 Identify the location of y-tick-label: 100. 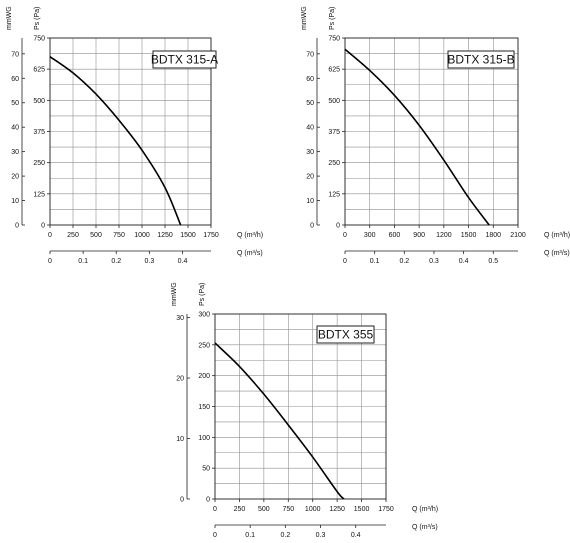
(204, 438).